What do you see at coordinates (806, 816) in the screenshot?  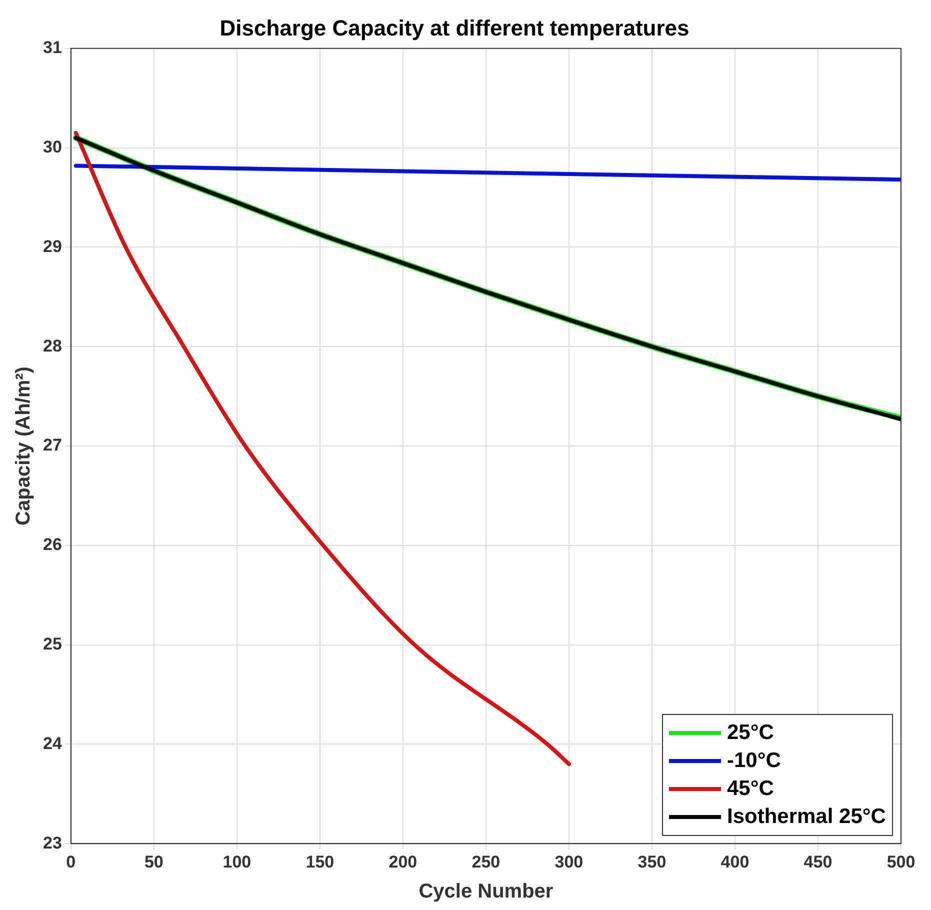 I see `legend-label: Isothermal 25°C` at bounding box center [806, 816].